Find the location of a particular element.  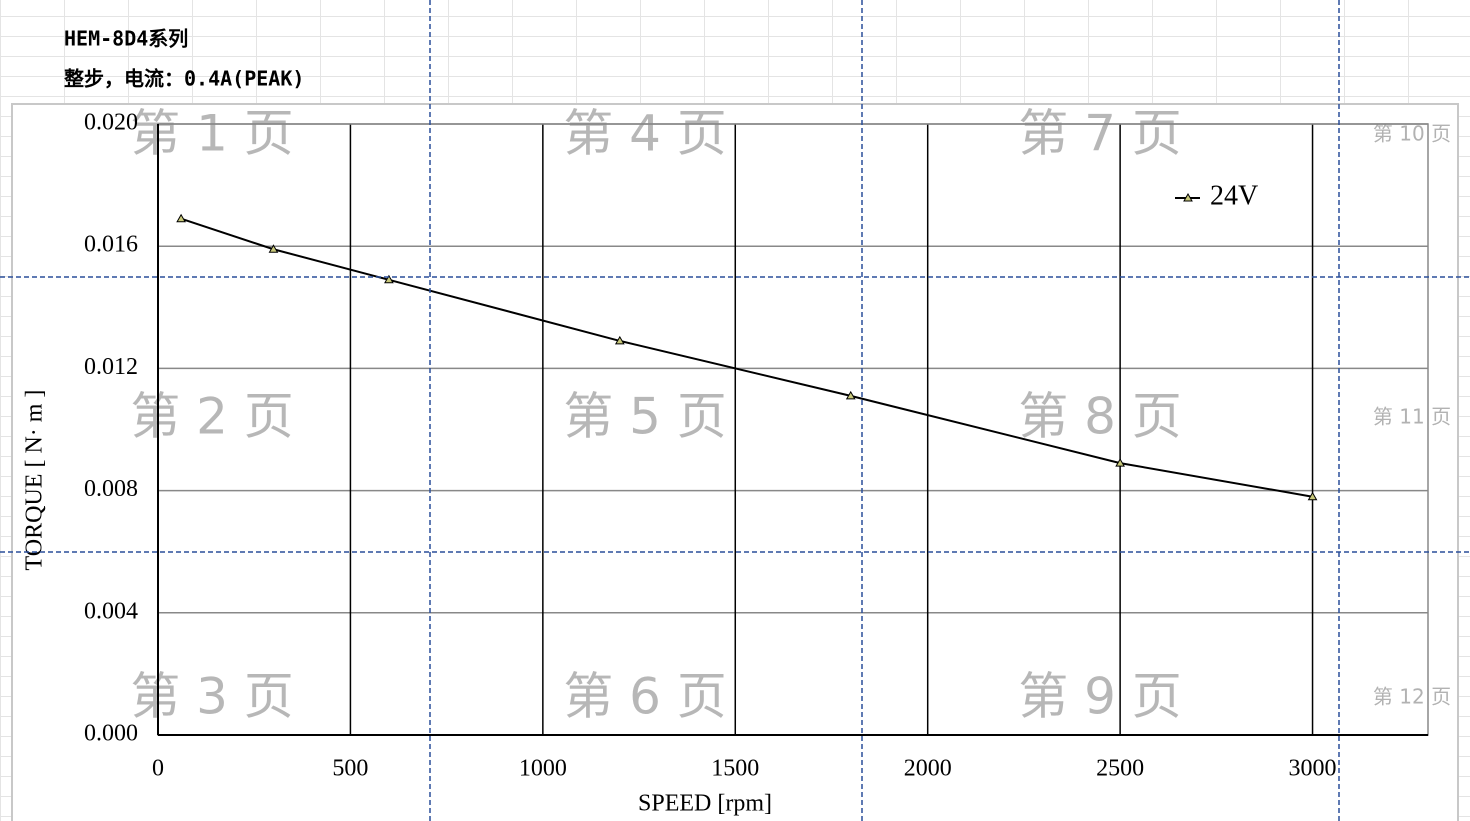

x-tick-label: 1500 is located at coordinates (735, 769).